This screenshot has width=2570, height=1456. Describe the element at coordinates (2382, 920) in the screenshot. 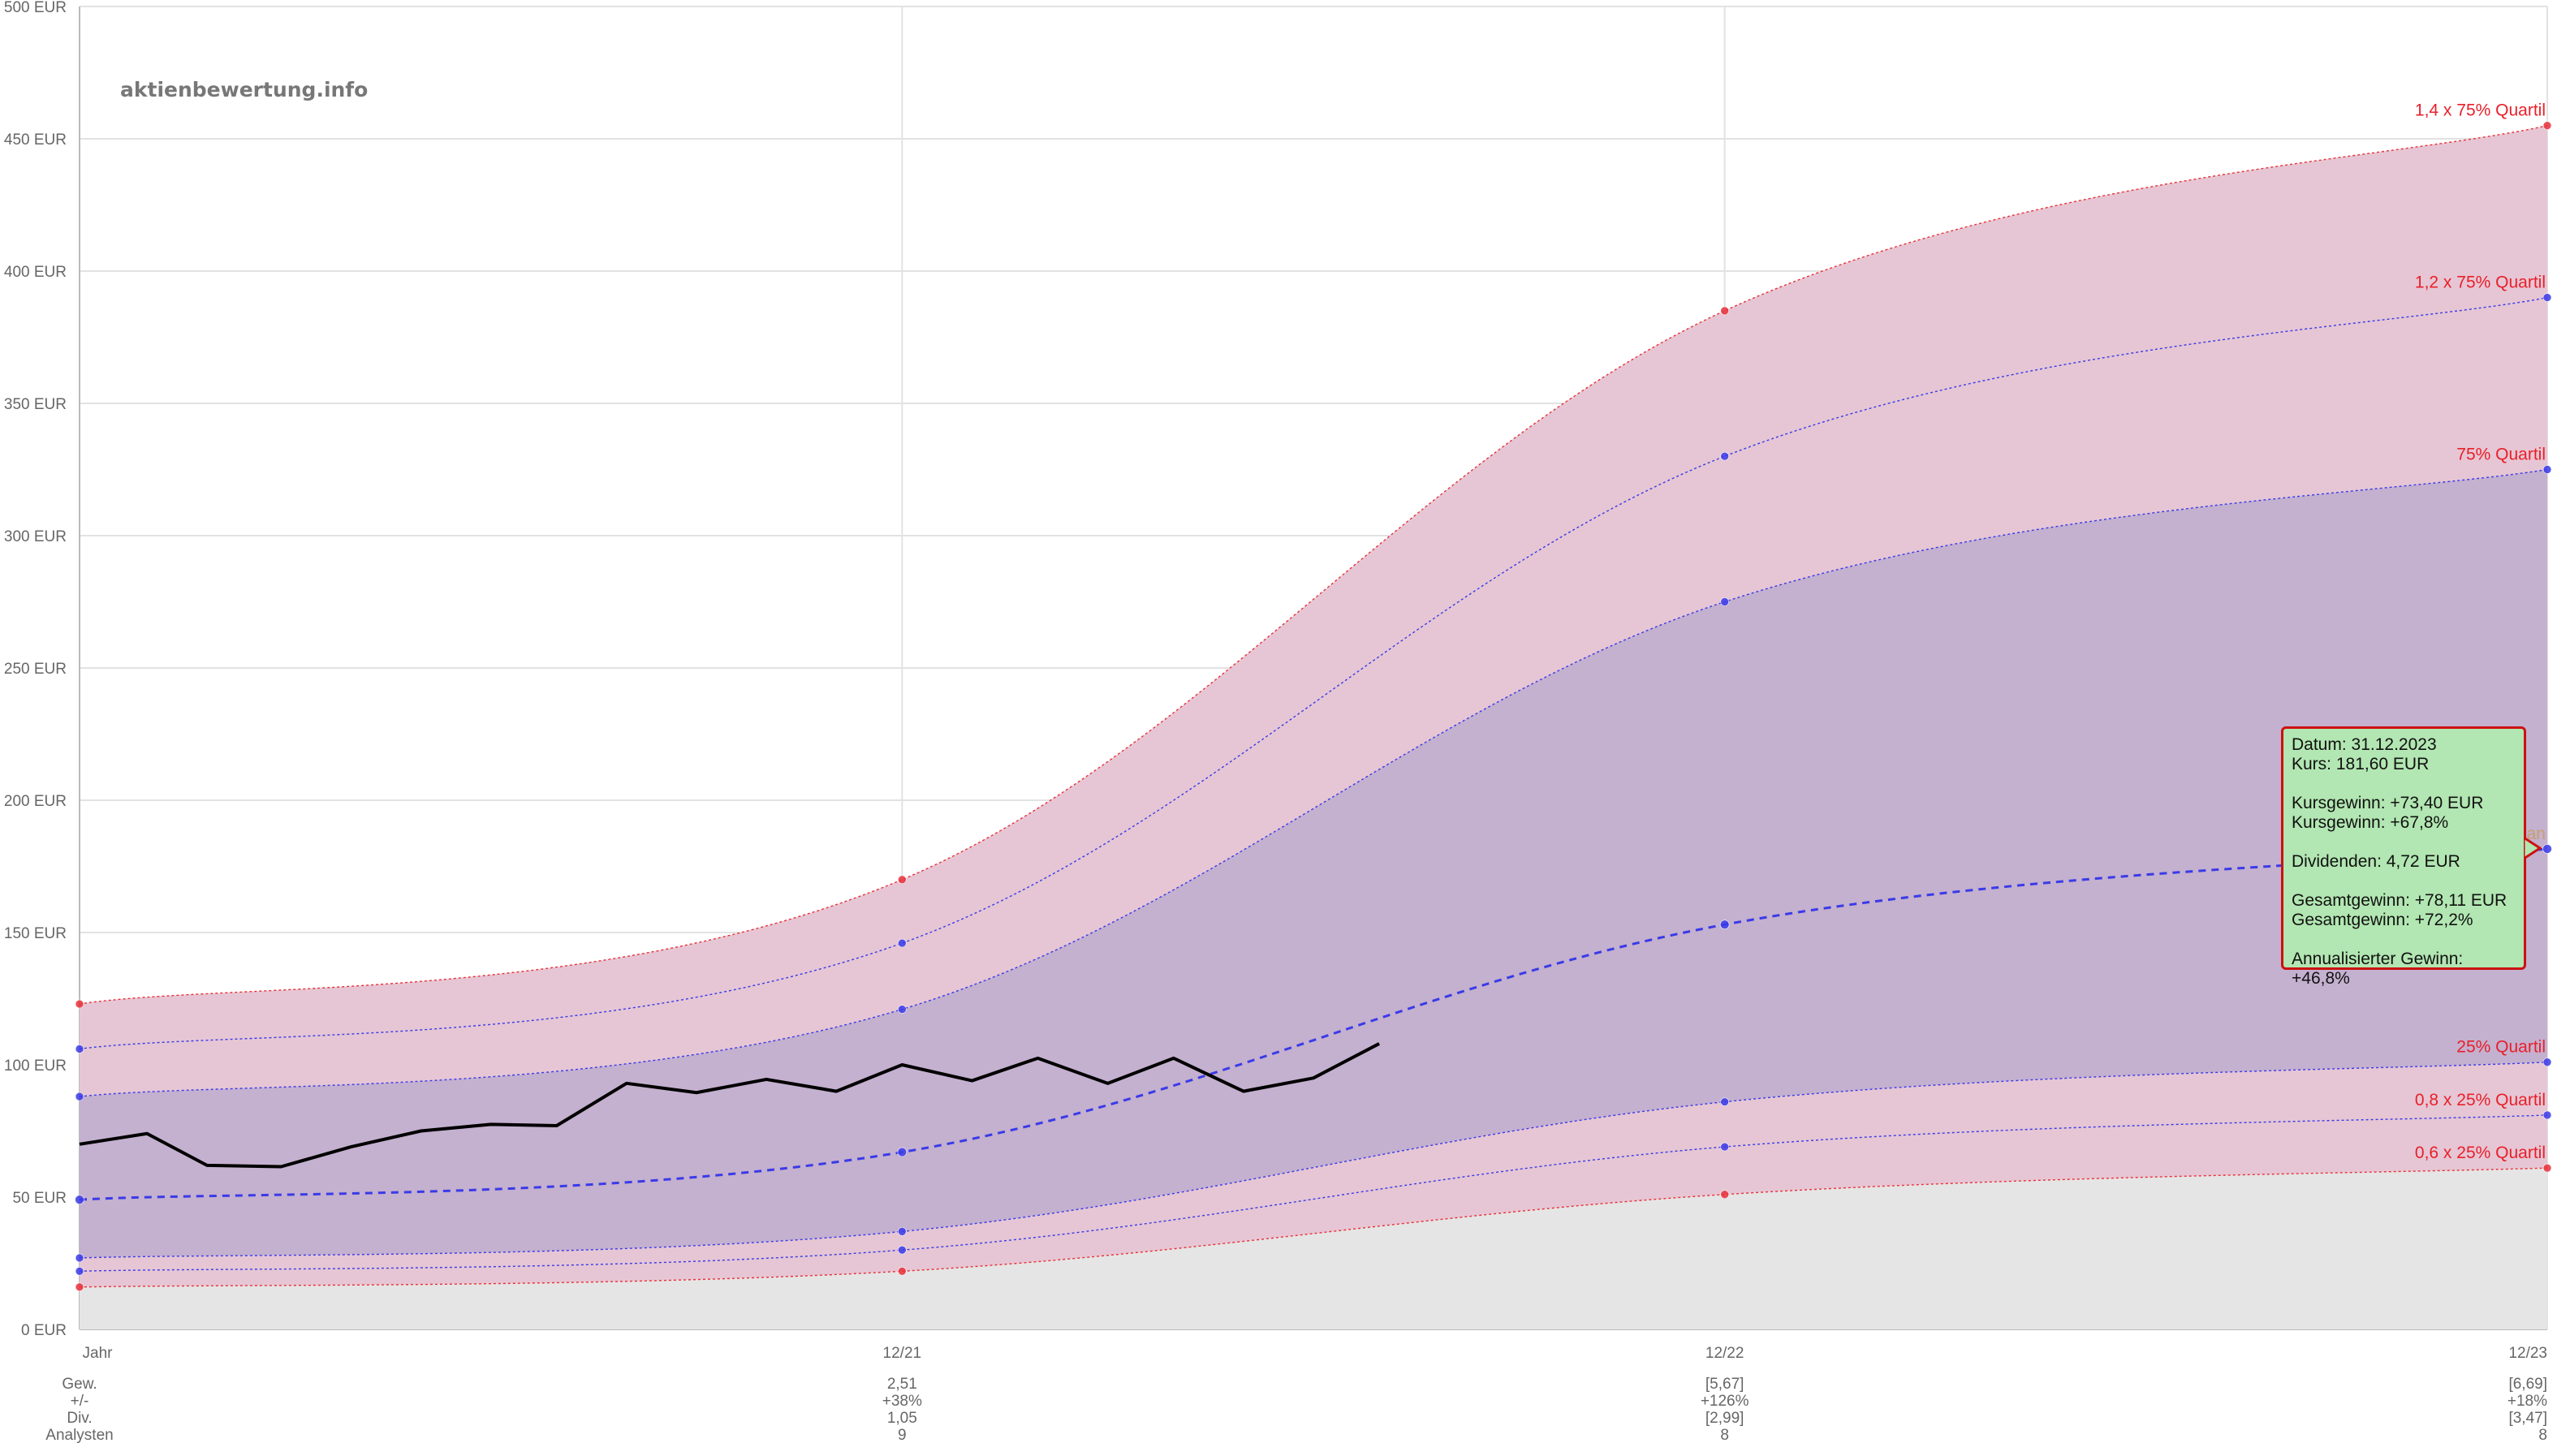

I see `tooltip-line: Gesamtgewinn: +72,2%` at that location.